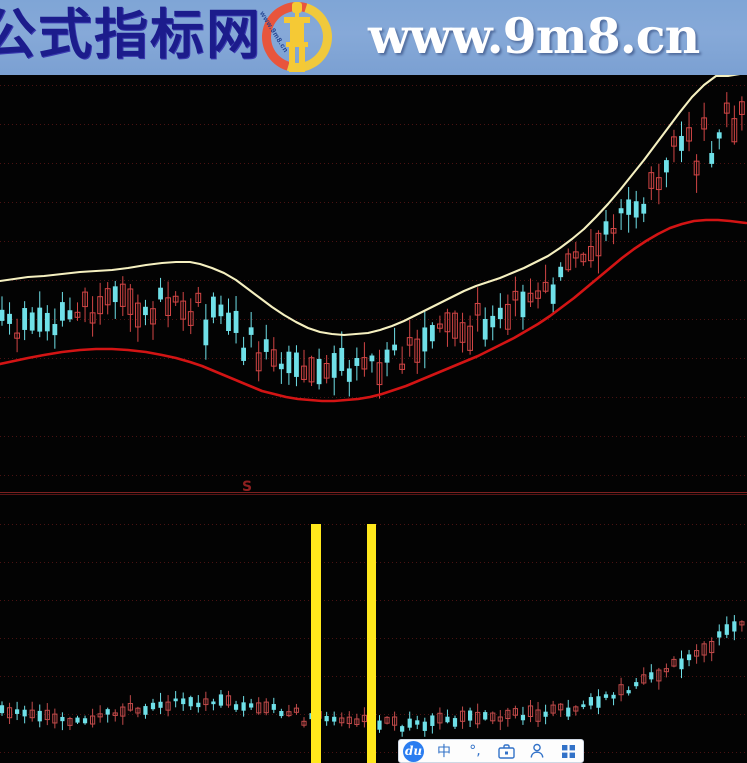  What do you see at coordinates (247, 487) in the screenshot?
I see `sell-signal-marker: S` at bounding box center [247, 487].